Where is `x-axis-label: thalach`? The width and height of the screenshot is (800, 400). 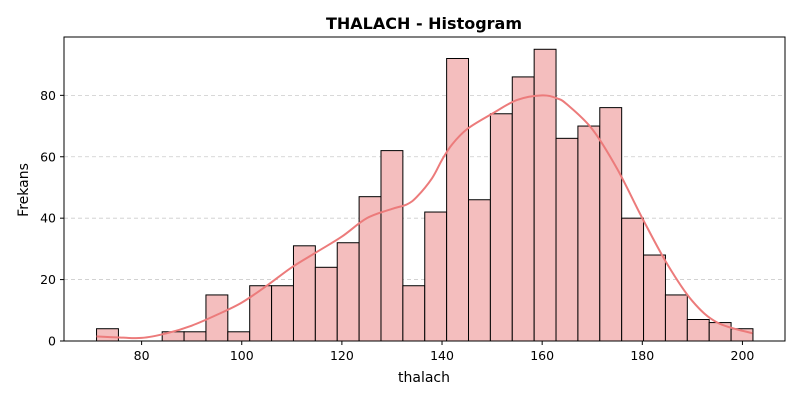 x-axis-label: thalach is located at coordinates (424, 378).